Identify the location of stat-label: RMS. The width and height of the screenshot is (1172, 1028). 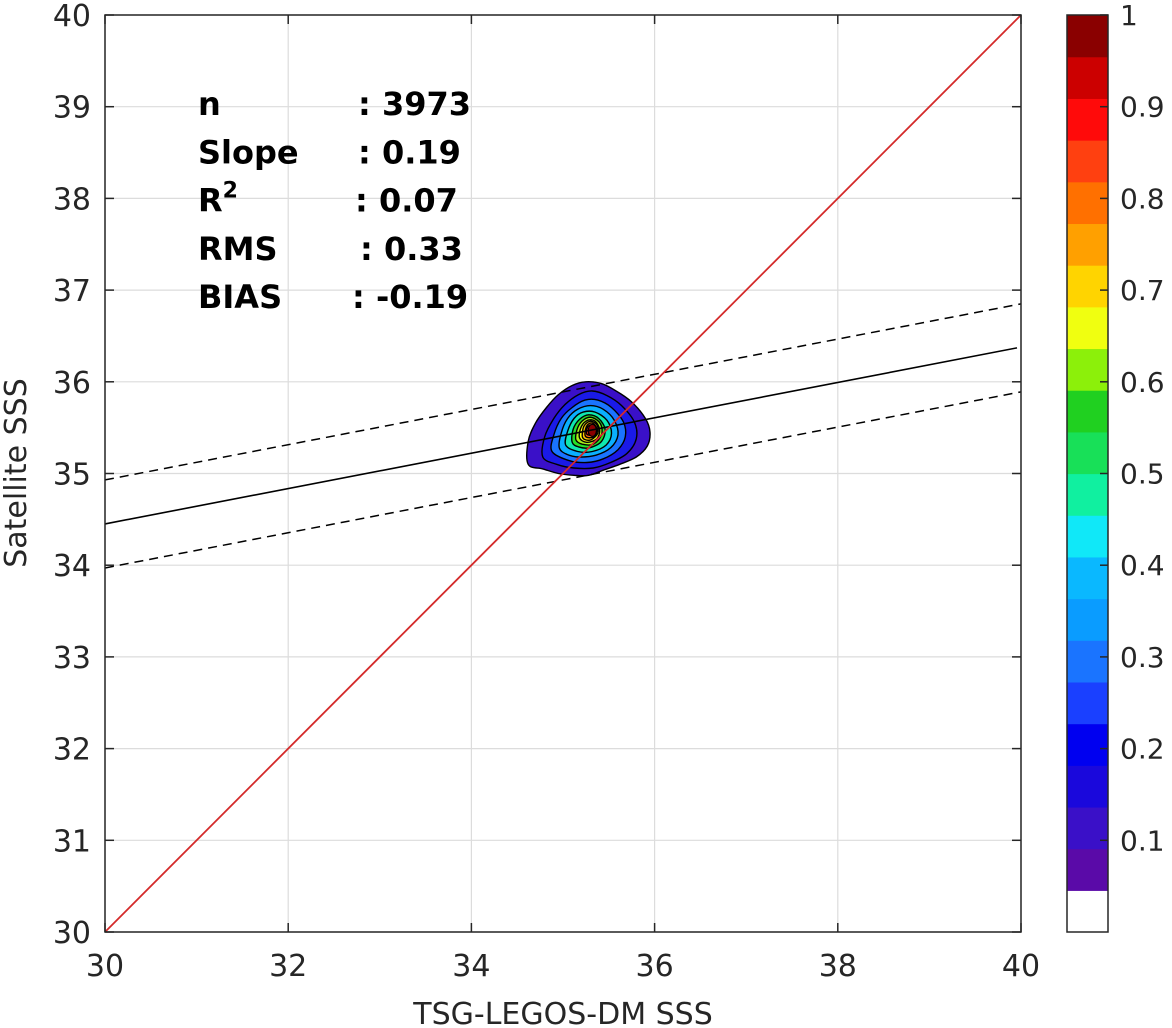
(238, 249).